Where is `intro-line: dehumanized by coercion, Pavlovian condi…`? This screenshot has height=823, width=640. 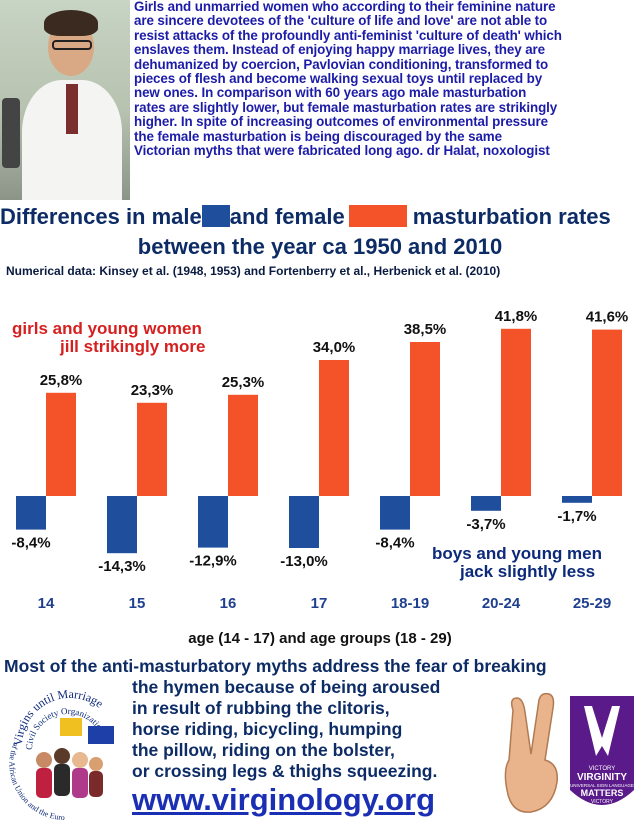 intro-line: dehumanized by coercion, Pavlovian condi… is located at coordinates (341, 64).